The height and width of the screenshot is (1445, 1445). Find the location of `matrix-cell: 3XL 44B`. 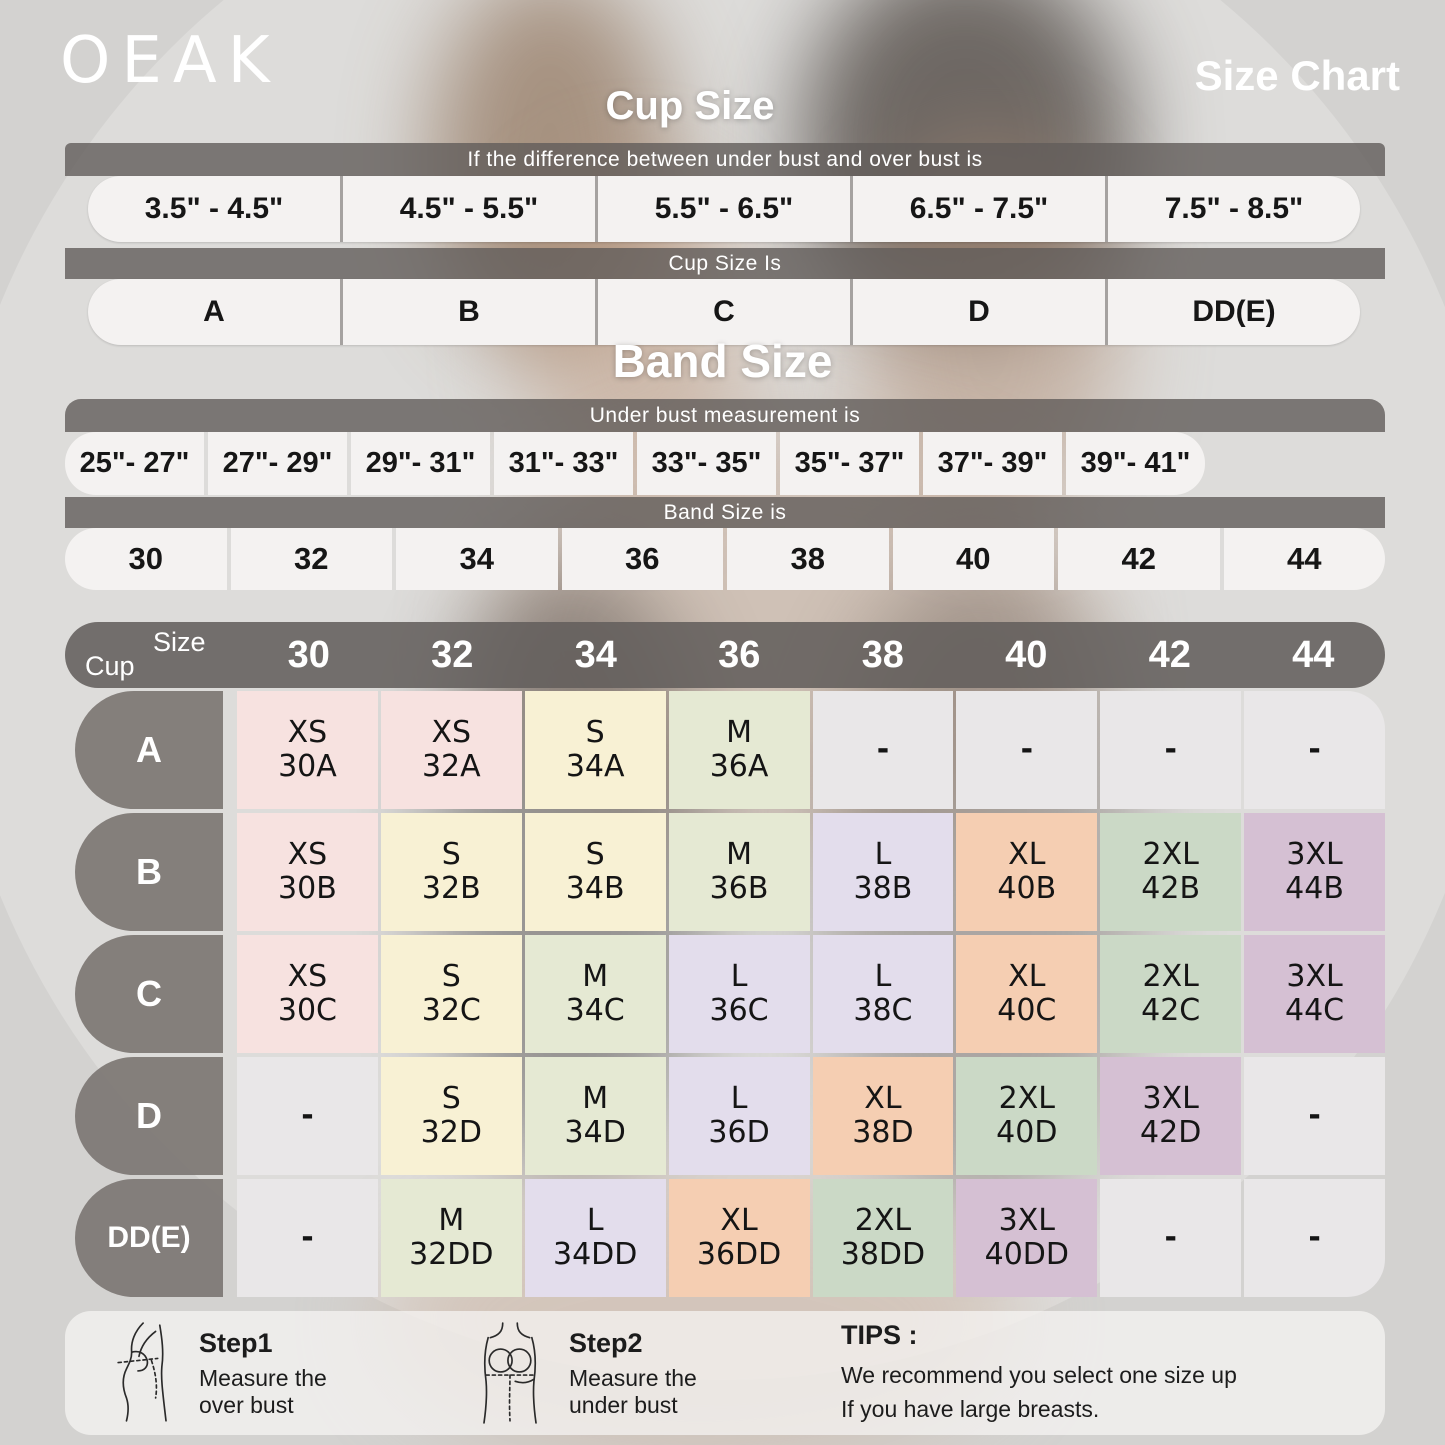

matrix-cell: 3XL 44B is located at coordinates (1314, 872).